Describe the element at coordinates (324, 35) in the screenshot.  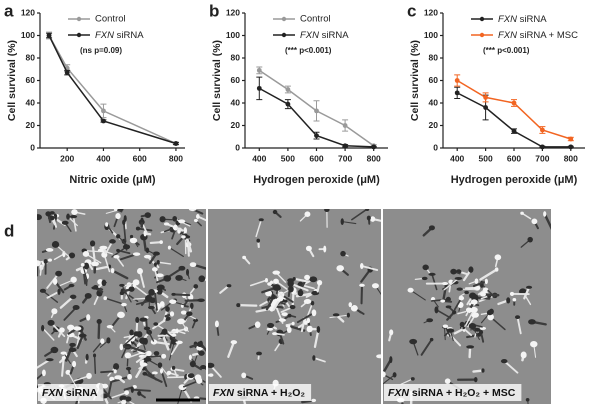
I see `legend-label: FXN siRNA` at that location.